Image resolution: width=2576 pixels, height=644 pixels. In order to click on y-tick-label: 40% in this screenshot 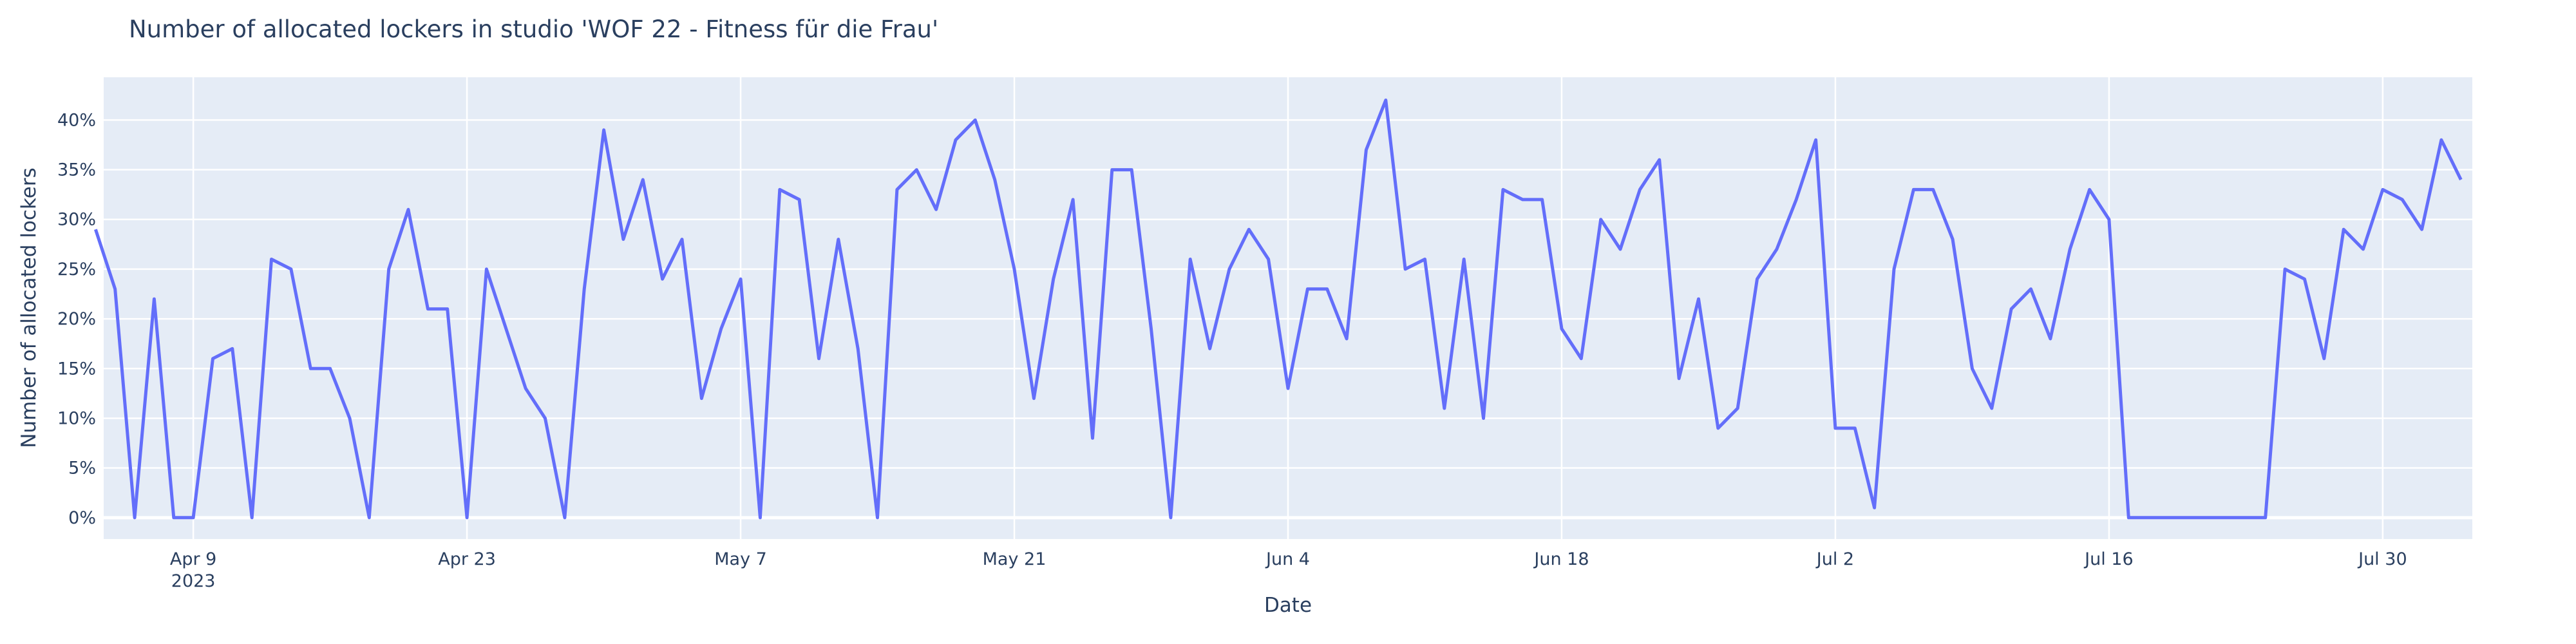, I will do `click(76, 120)`.